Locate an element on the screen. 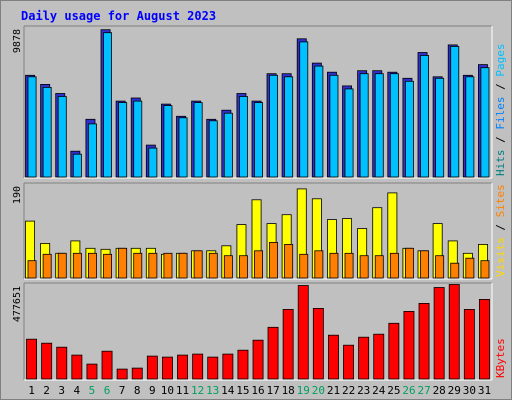  x-tick-label-12: 12 is located at coordinates (197, 390).